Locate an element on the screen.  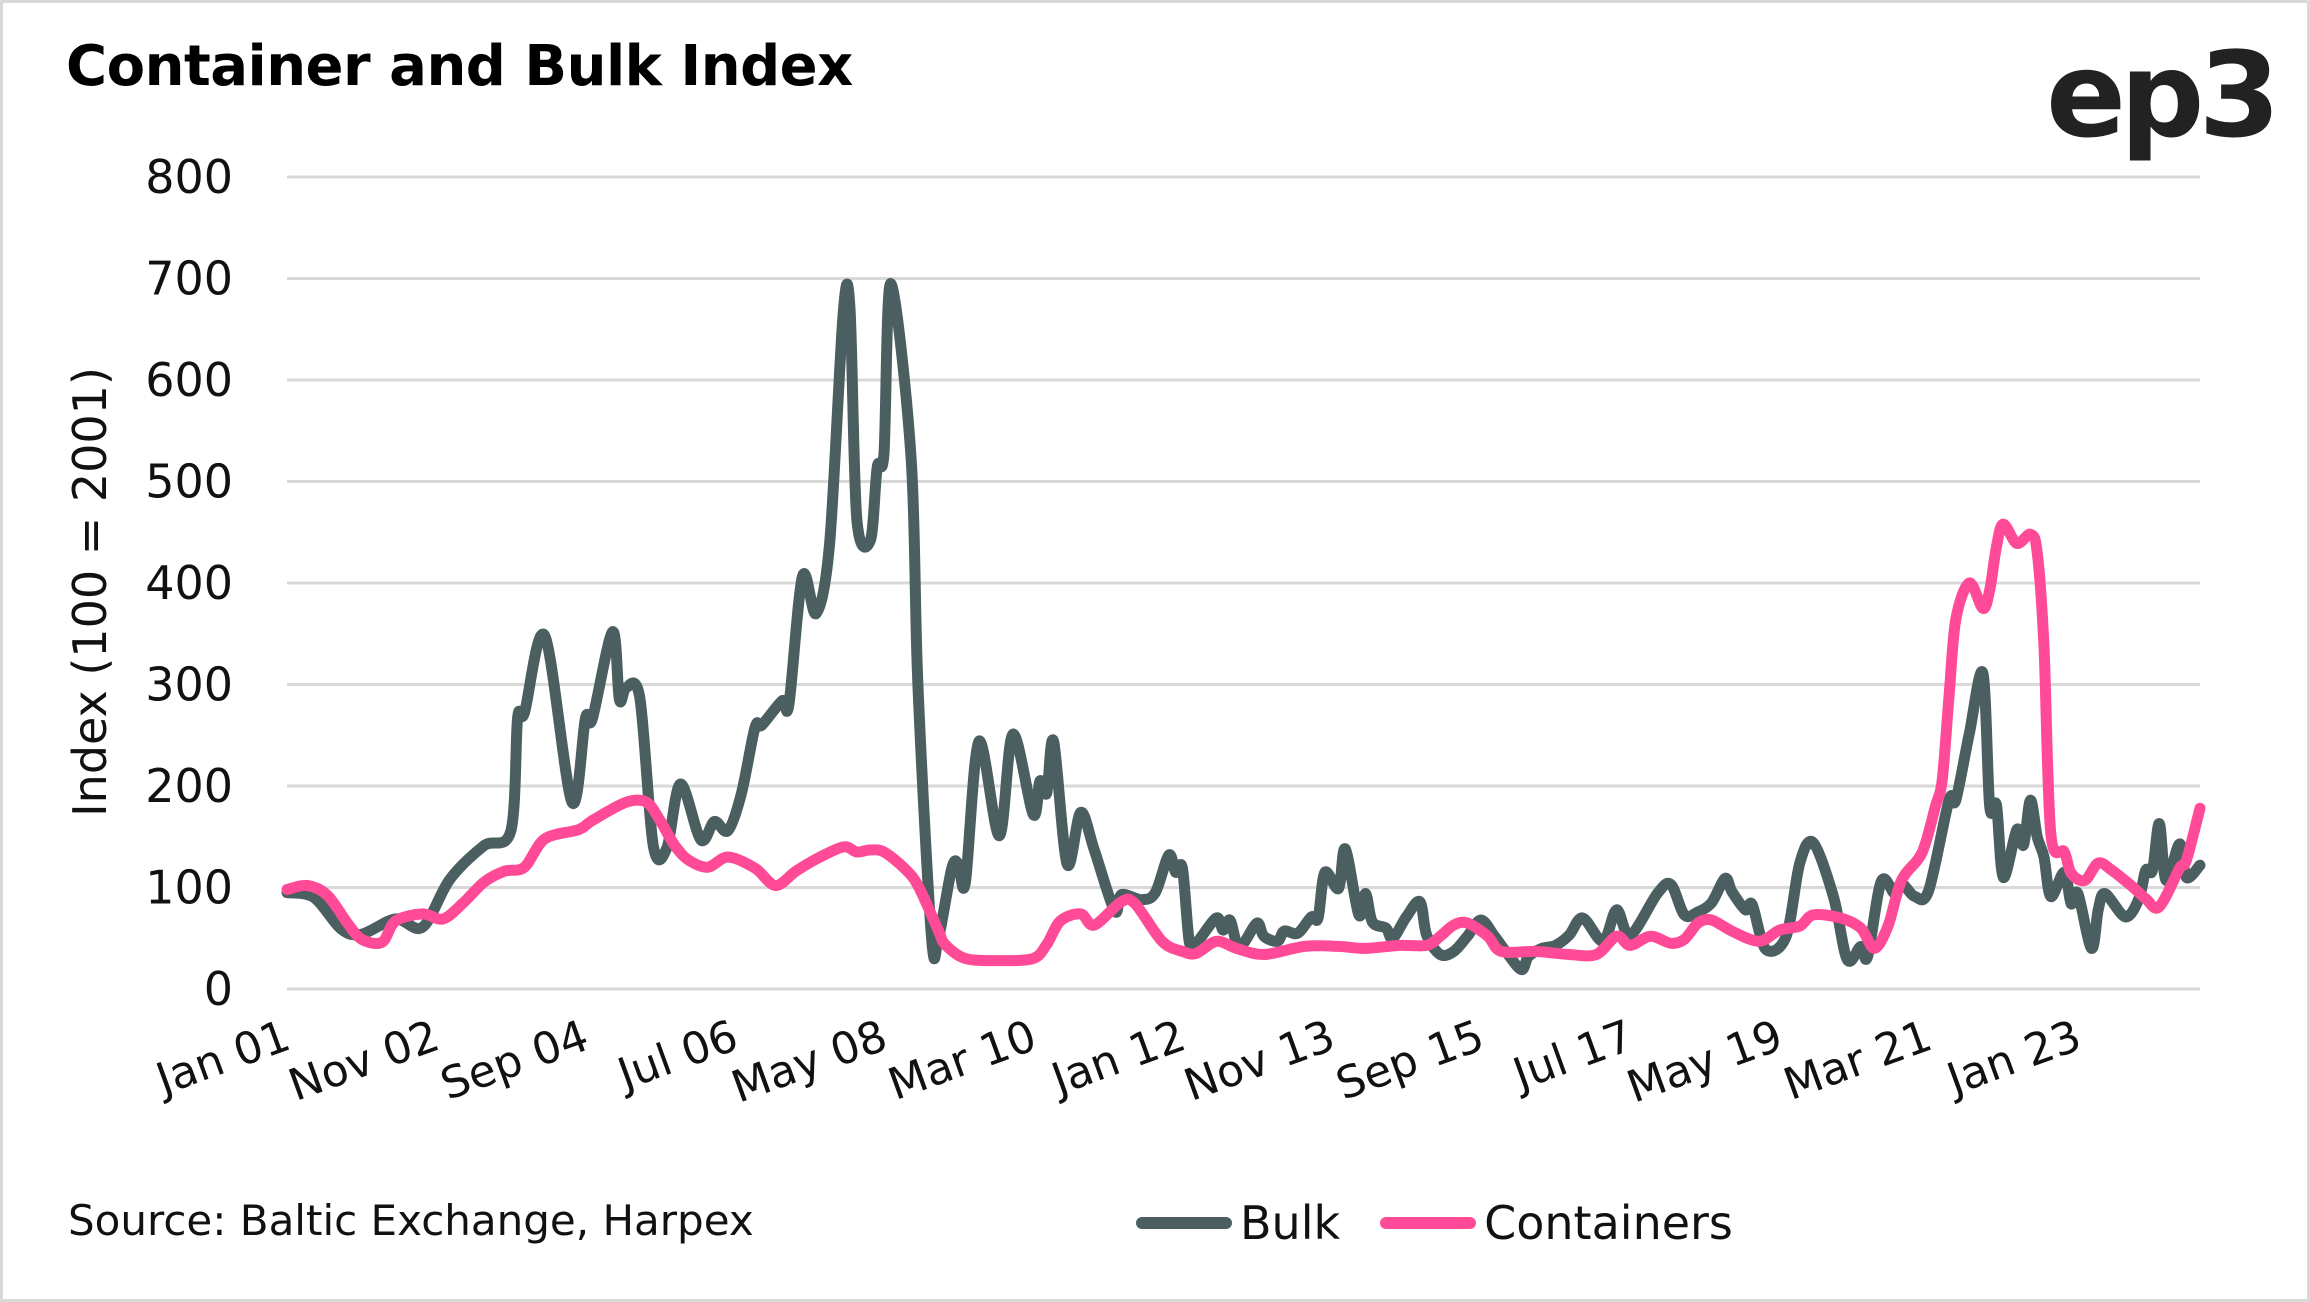
x-tick-label: Jan 12 is located at coordinates (1117, 1058).